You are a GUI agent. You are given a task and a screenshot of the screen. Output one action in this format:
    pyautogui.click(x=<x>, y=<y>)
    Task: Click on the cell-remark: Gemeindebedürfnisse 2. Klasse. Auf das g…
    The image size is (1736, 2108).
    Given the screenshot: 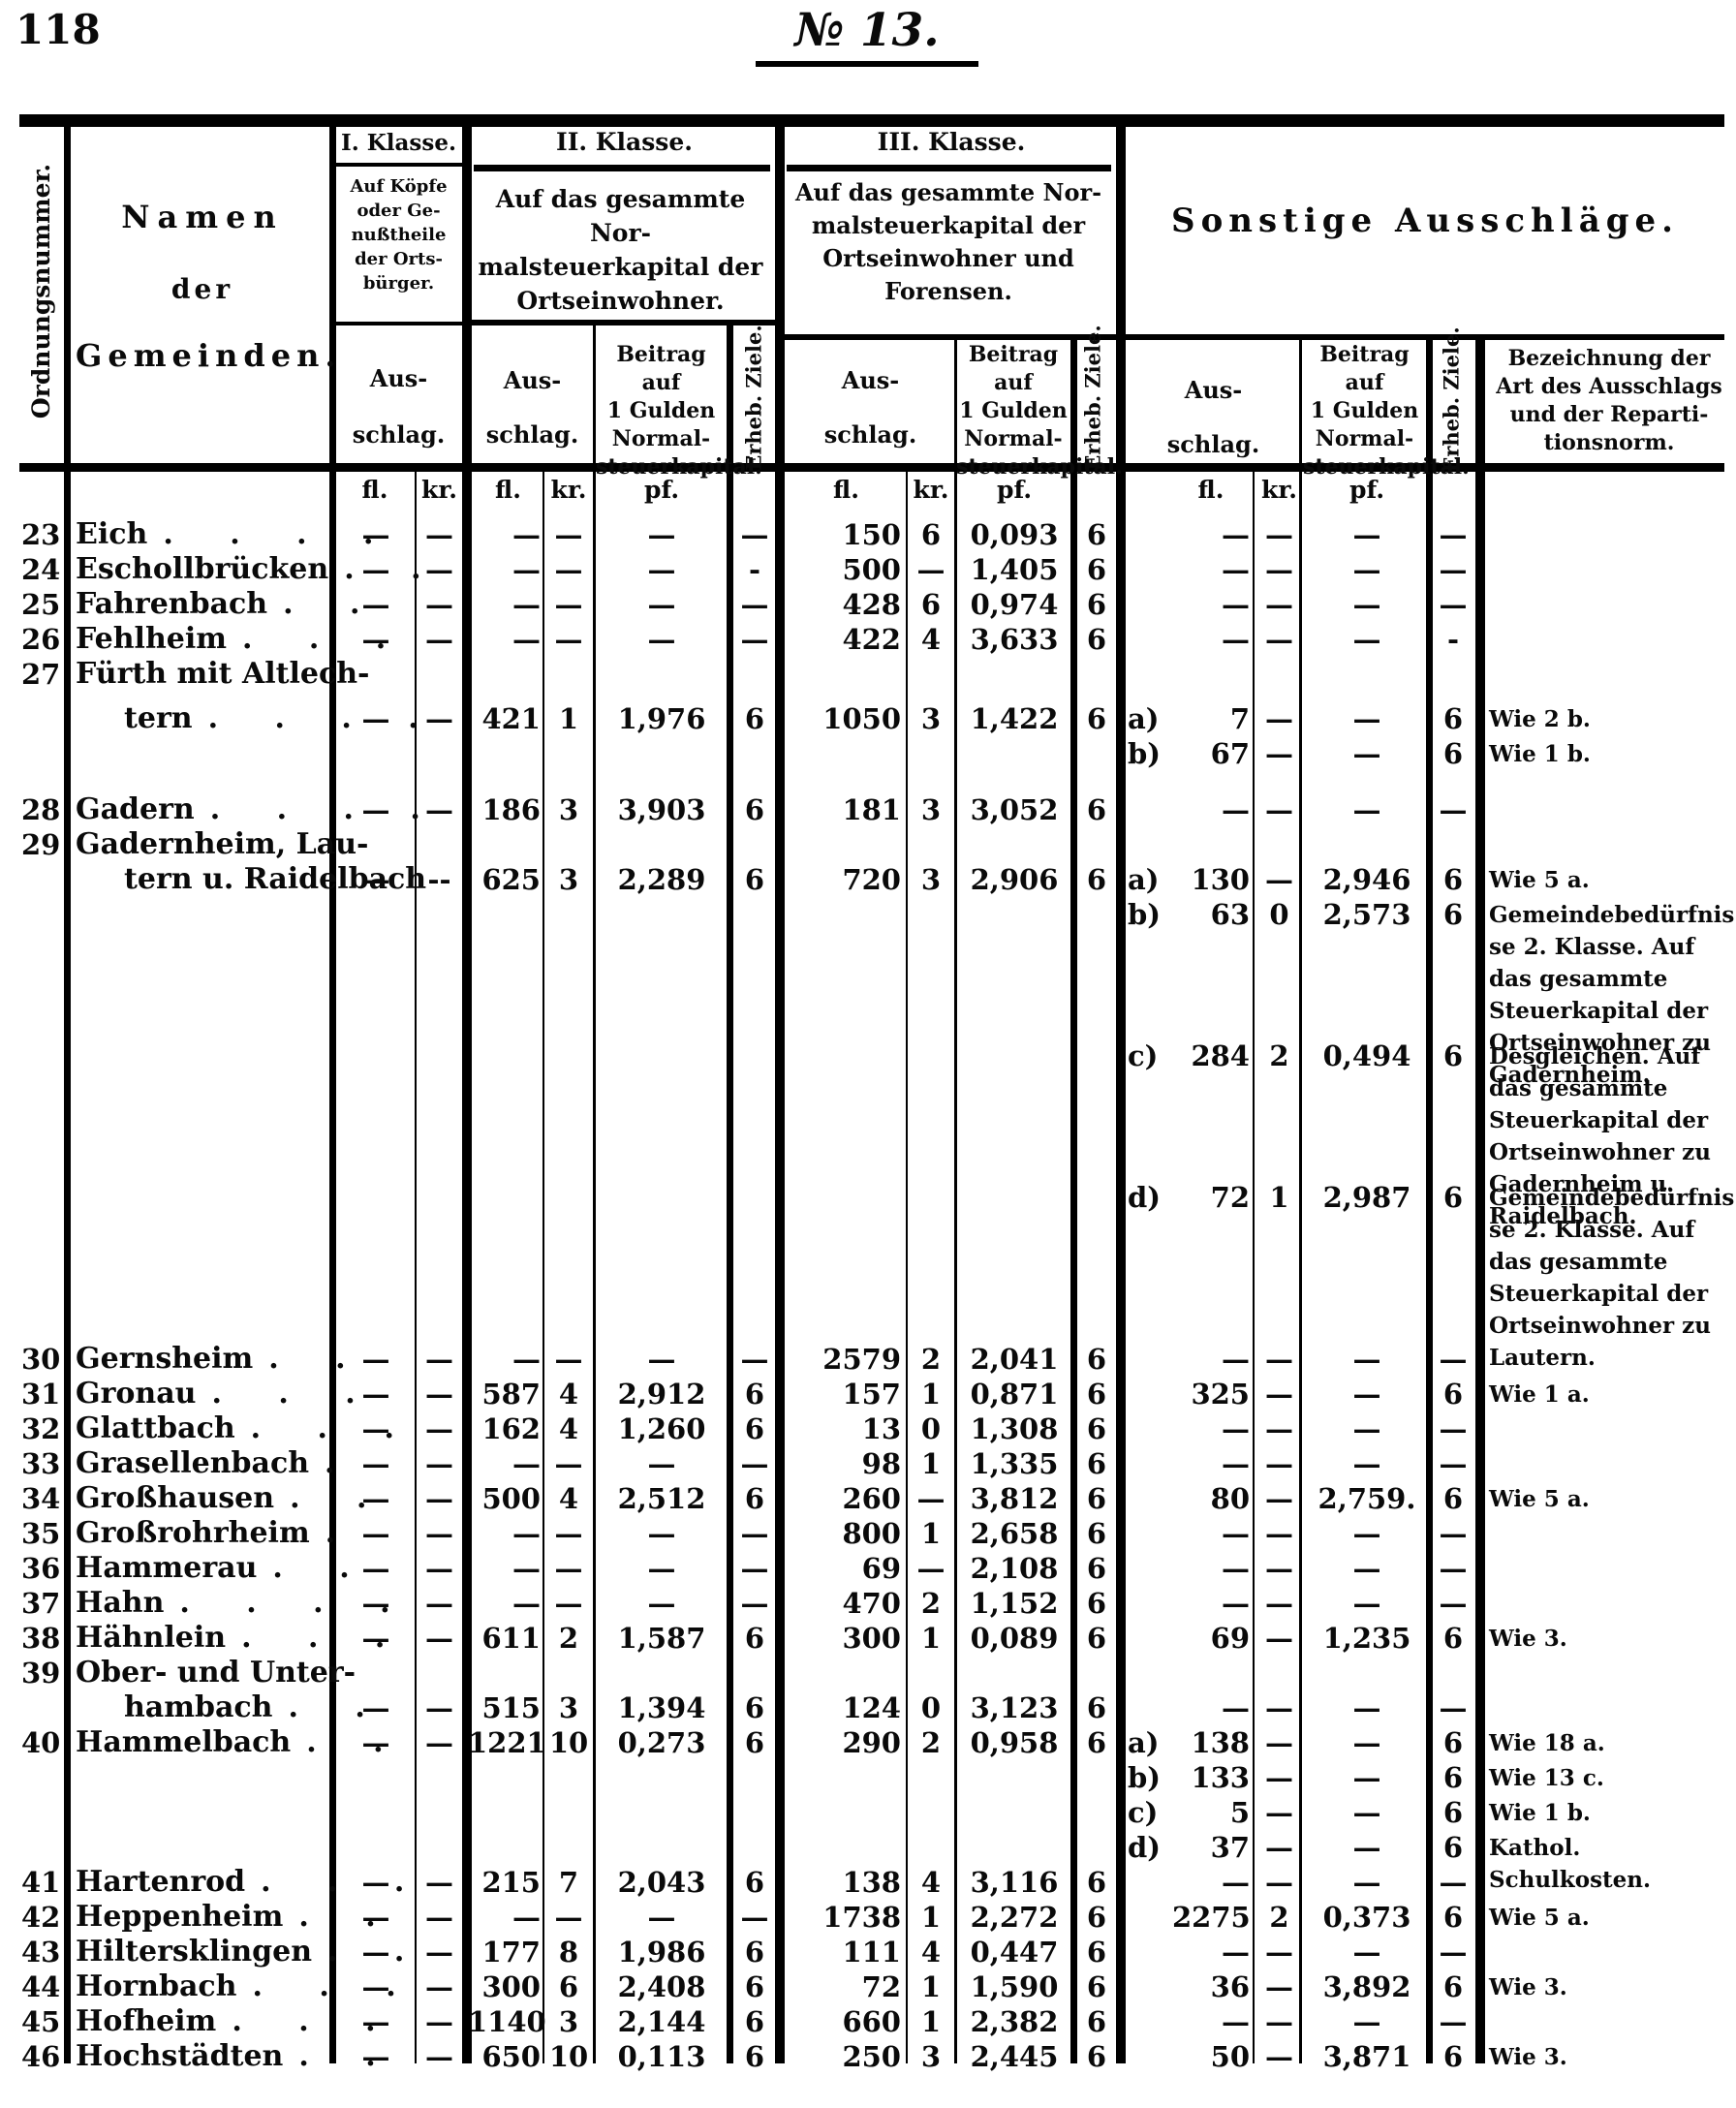 What is the action you would take?
    pyautogui.click(x=1612, y=995)
    